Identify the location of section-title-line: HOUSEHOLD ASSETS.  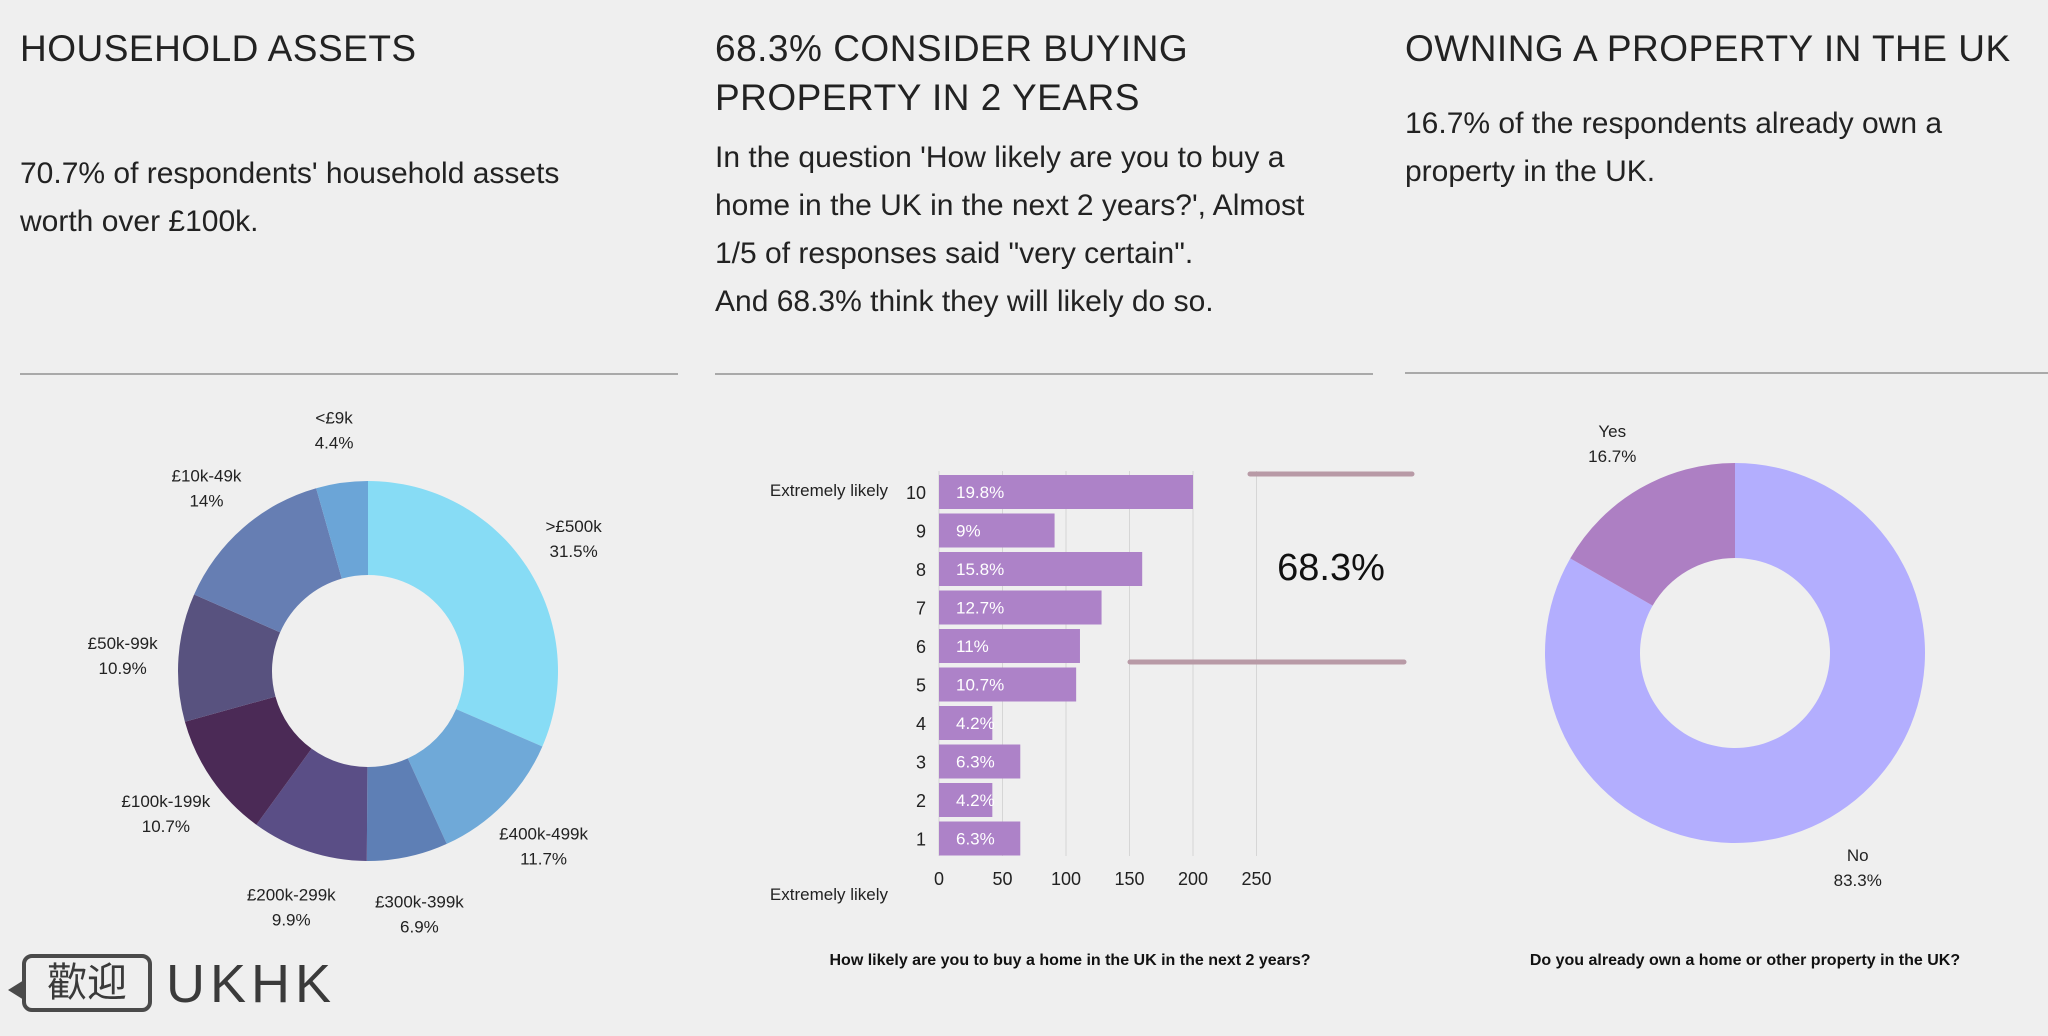
(218, 48).